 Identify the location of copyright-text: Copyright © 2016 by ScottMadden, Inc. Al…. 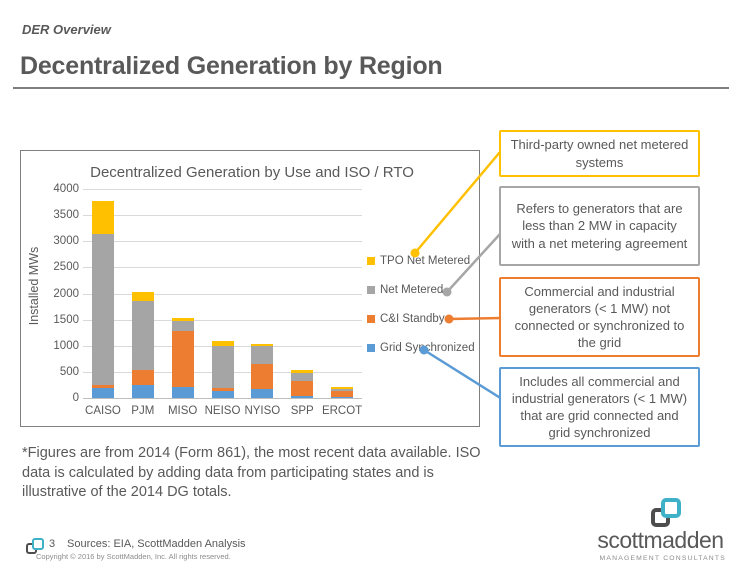
(133, 556).